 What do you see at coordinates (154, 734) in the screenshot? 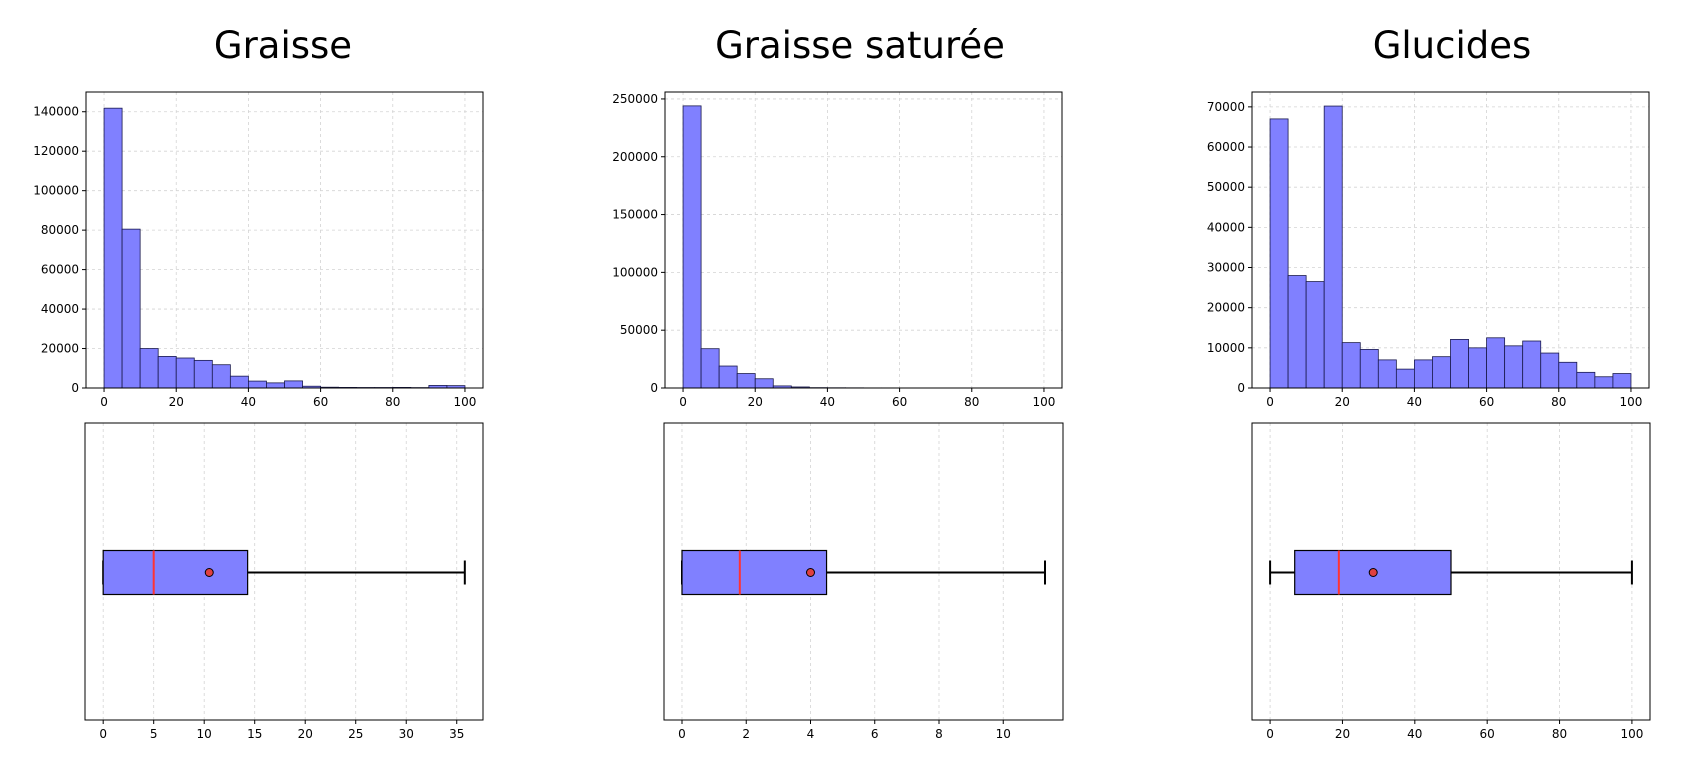
I see `x-tick-label: 5` at bounding box center [154, 734].